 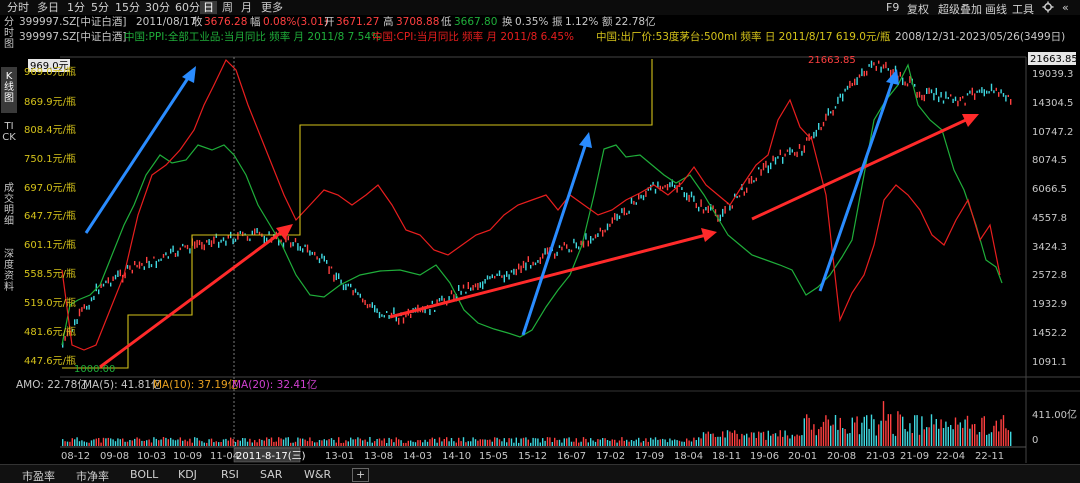 I want to click on tab-monthly: 月, so click(x=246, y=7).